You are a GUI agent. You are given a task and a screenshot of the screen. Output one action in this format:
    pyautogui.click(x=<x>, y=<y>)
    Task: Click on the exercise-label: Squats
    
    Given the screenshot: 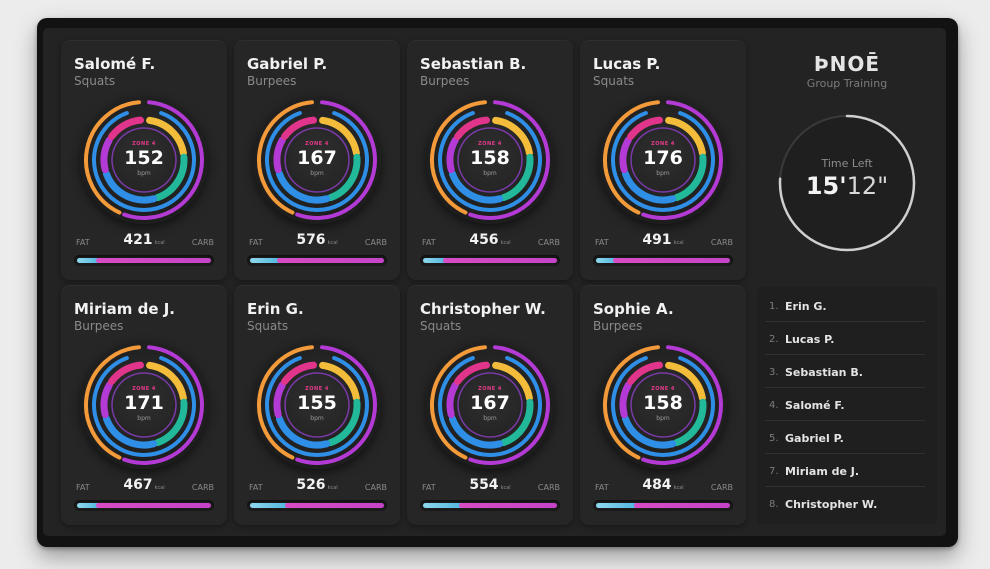 What is the action you would take?
    pyautogui.click(x=268, y=326)
    